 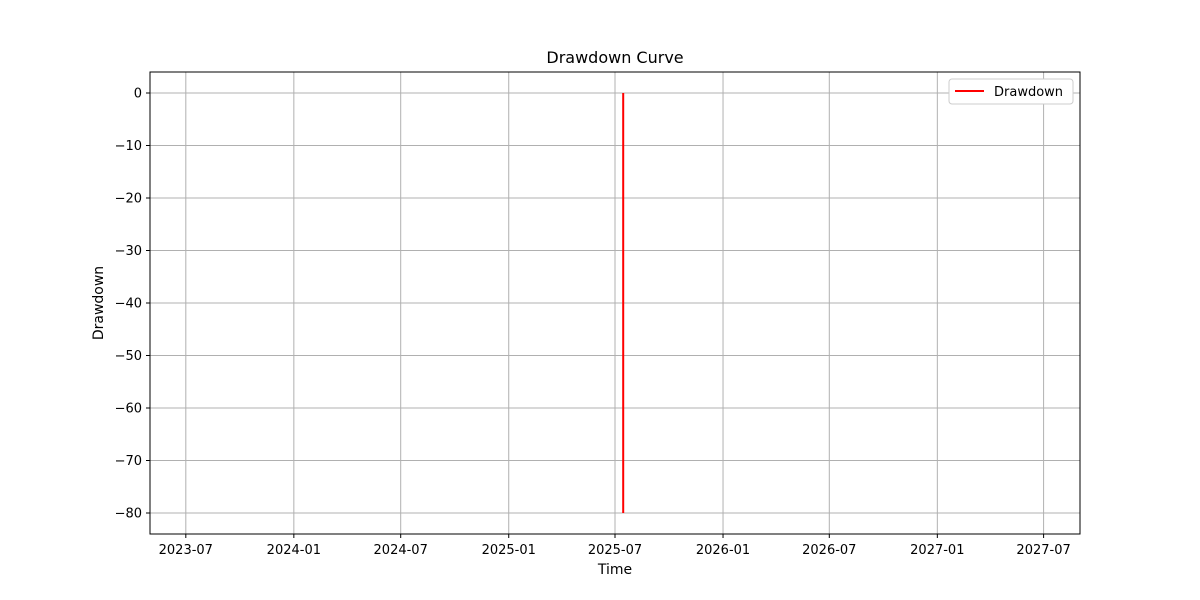 I want to click on x-tick-label: 2025-07, so click(x=615, y=550).